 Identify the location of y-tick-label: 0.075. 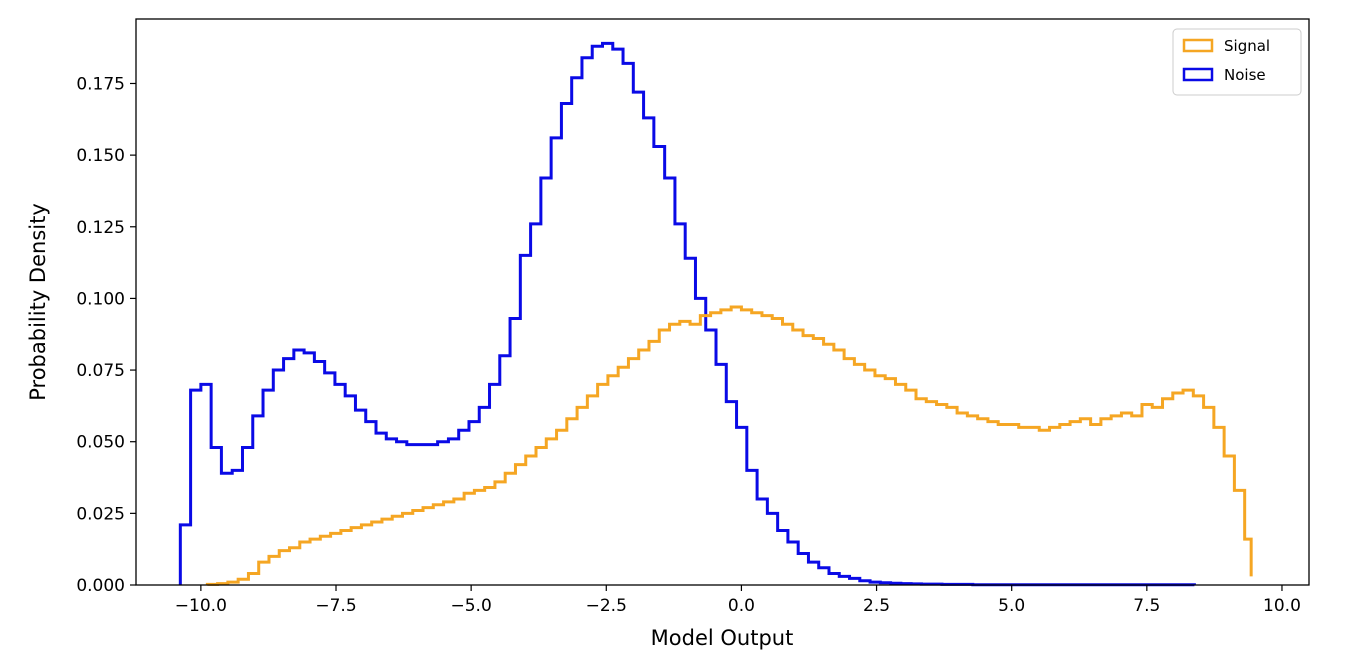
(100, 371).